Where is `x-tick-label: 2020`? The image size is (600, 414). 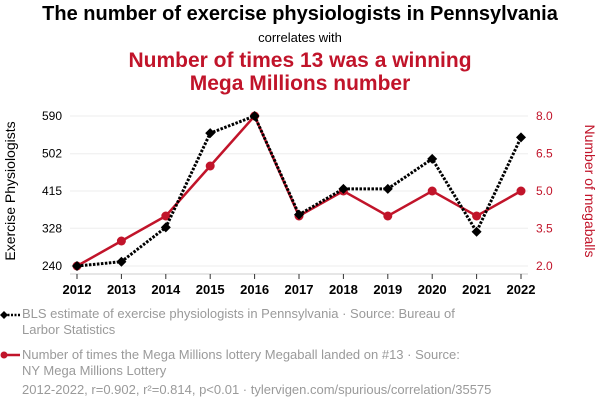 x-tick-label: 2020 is located at coordinates (432, 289).